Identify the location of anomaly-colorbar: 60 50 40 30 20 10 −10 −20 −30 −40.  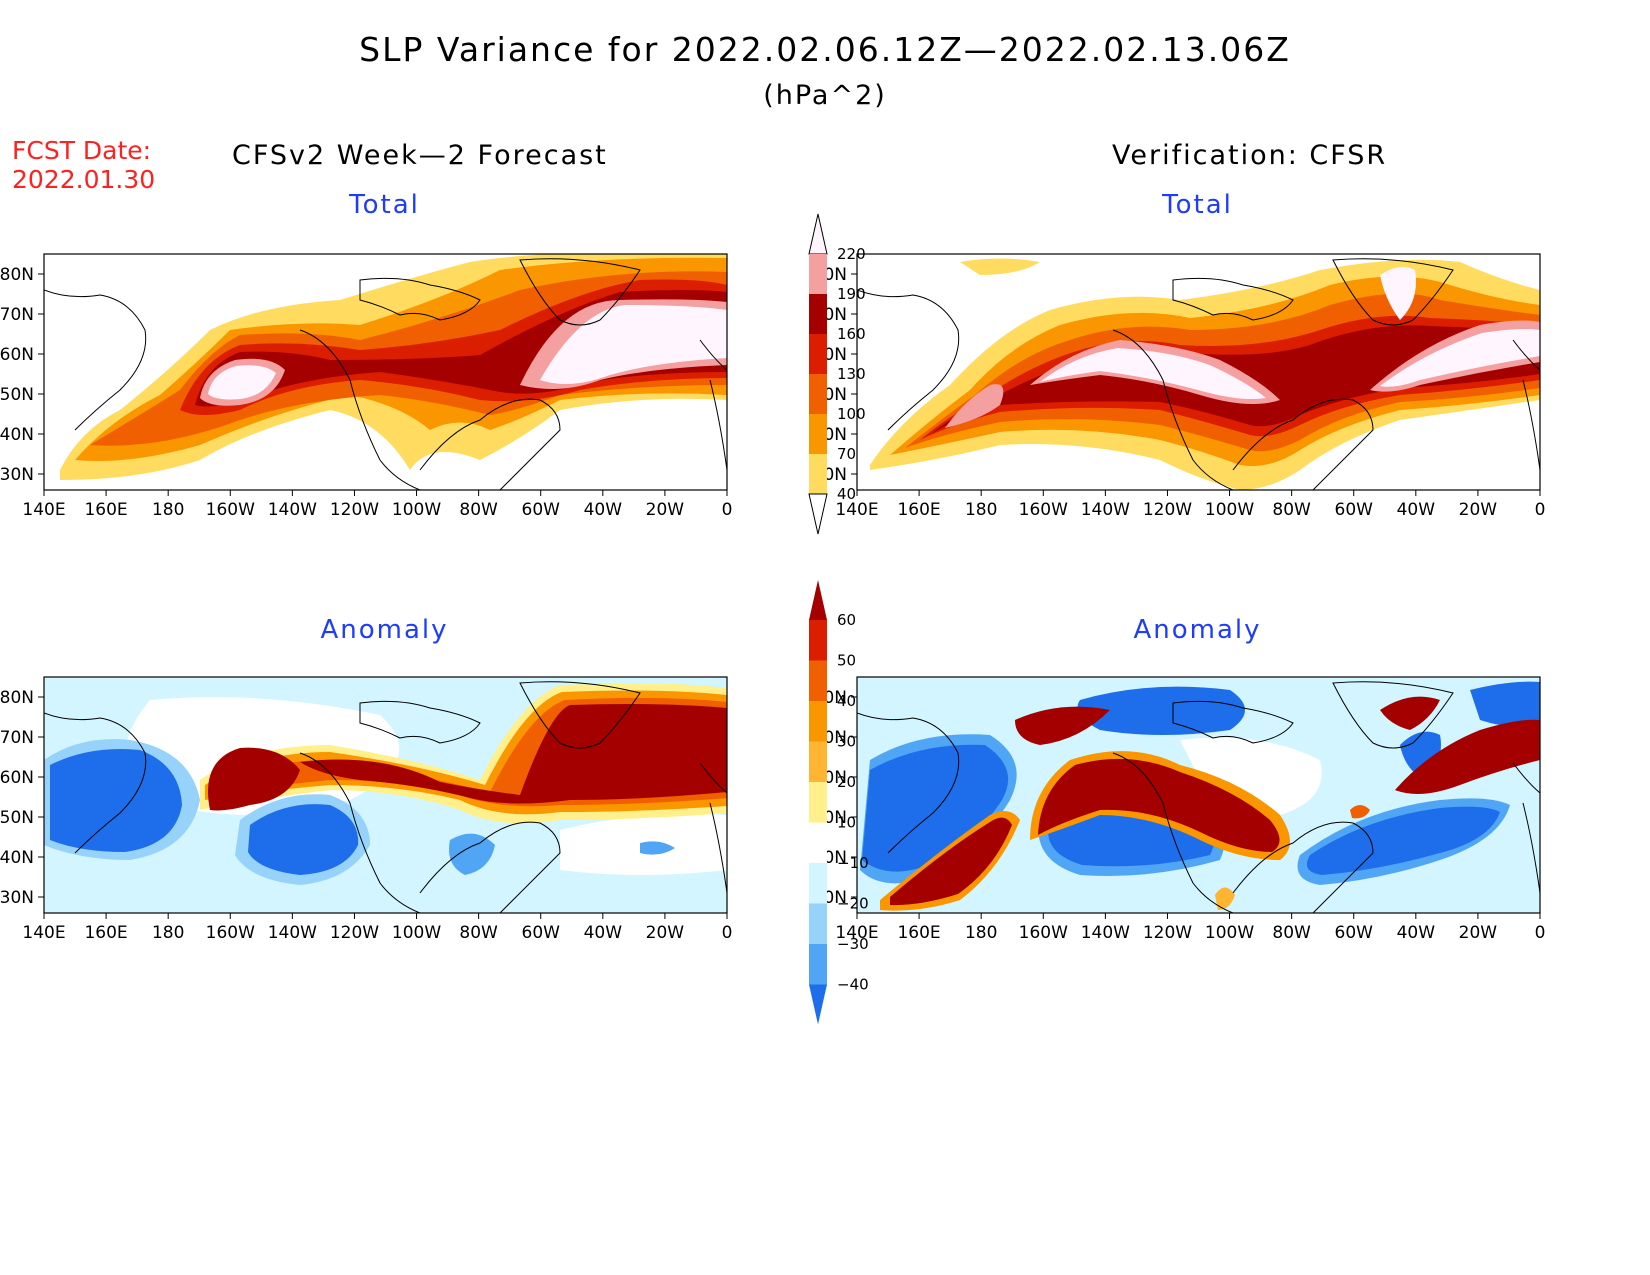
(839, 802).